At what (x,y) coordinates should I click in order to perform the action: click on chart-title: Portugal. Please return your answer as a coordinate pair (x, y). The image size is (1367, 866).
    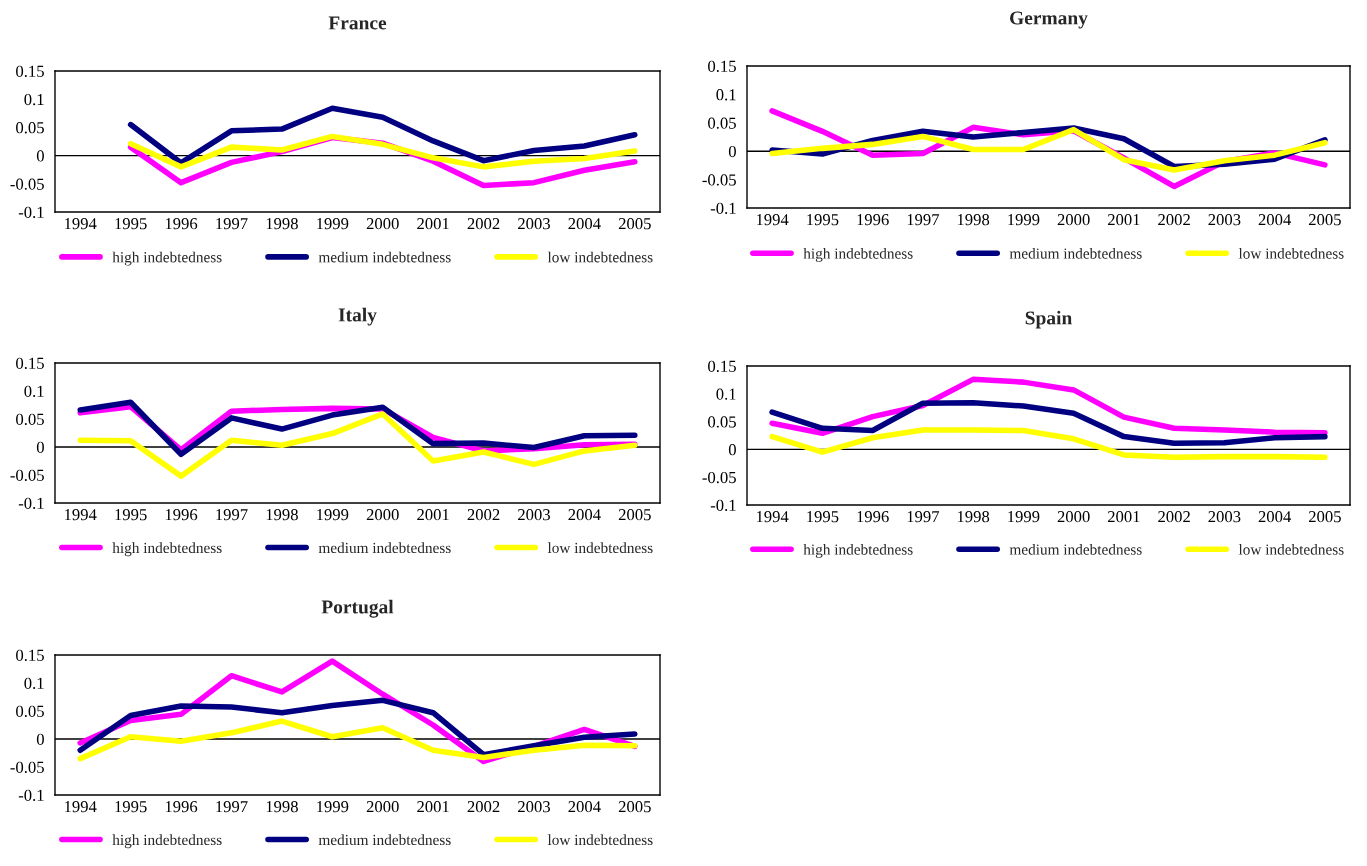
    Looking at the image, I should click on (357, 608).